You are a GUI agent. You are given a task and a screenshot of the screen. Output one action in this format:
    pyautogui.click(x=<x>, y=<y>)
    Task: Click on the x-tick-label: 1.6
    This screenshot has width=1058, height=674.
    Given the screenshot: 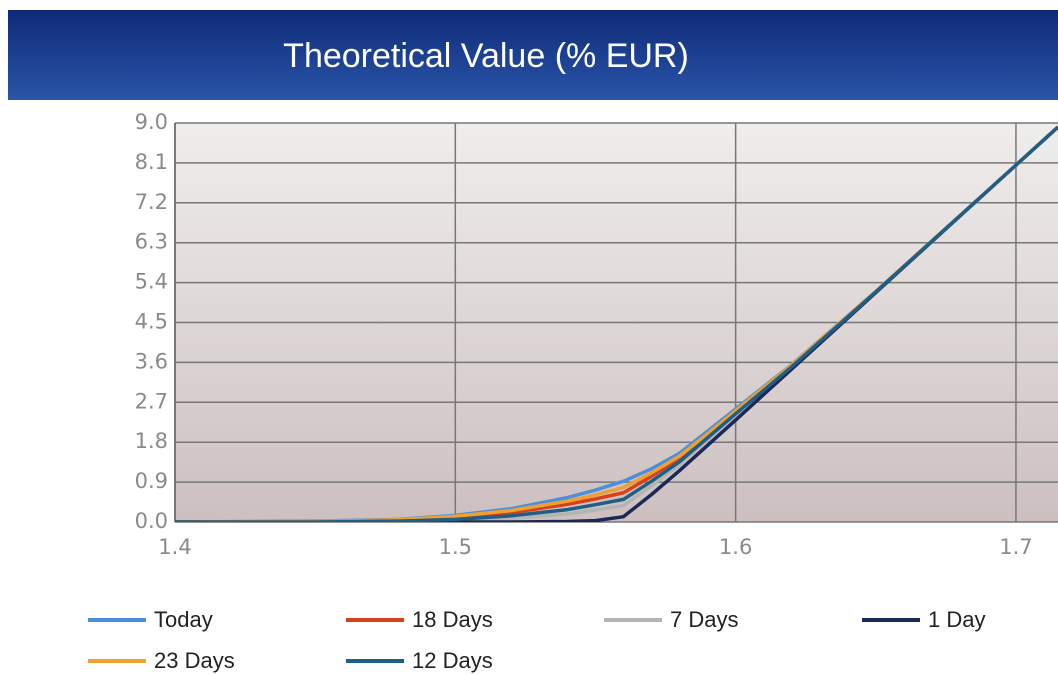 What is the action you would take?
    pyautogui.click(x=735, y=547)
    